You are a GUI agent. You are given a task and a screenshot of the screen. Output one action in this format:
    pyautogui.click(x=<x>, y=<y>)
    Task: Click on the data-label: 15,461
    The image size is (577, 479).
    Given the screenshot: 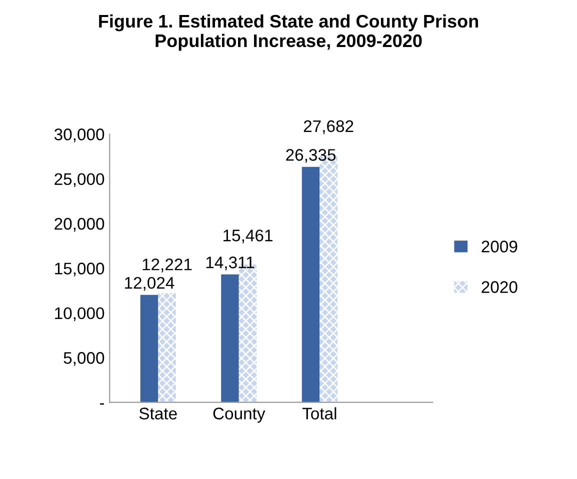 What is the action you would take?
    pyautogui.click(x=248, y=237)
    